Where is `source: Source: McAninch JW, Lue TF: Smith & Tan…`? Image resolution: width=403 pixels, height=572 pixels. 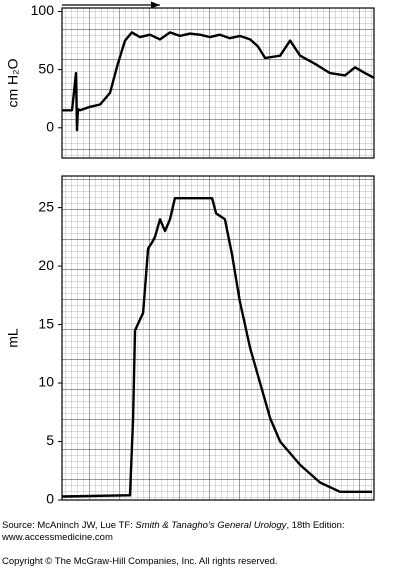
source: Source: McAninch JW, Lue TF: Smith & Tan… is located at coordinates (173, 532).